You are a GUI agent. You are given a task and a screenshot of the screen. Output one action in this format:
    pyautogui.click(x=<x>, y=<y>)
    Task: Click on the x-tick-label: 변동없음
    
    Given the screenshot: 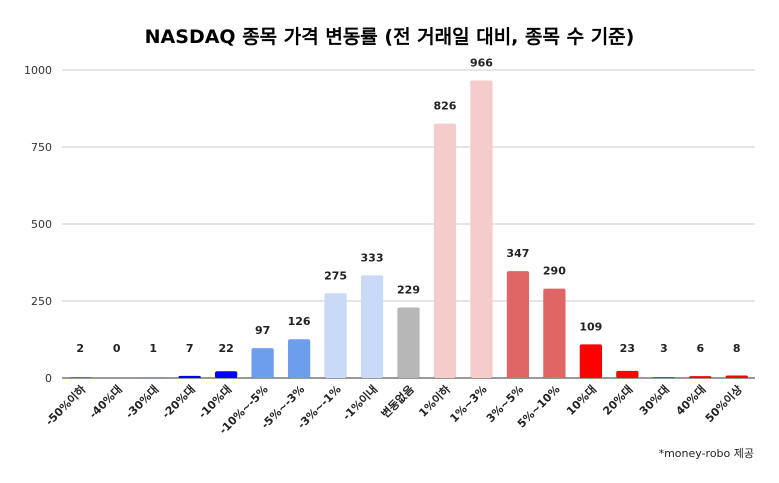 What is the action you would take?
    pyautogui.click(x=397, y=401)
    